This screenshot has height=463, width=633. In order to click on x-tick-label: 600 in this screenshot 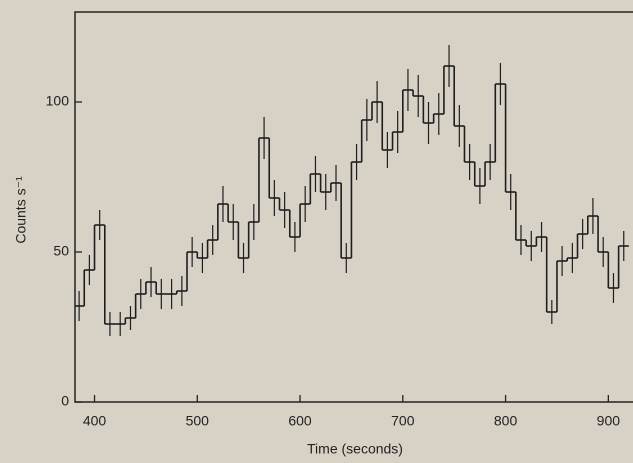, I will do `click(300, 421)`.